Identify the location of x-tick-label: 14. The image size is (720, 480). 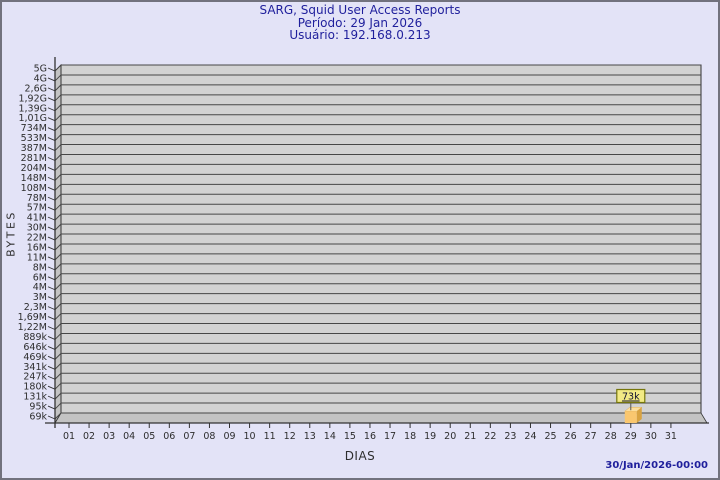
(330, 436).